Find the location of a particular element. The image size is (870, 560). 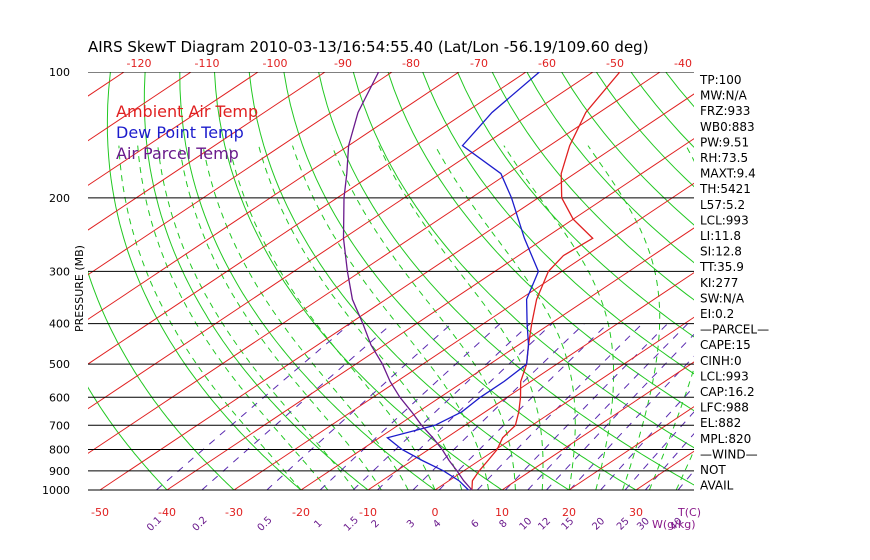

index-label: PW:9.51 is located at coordinates (724, 142).